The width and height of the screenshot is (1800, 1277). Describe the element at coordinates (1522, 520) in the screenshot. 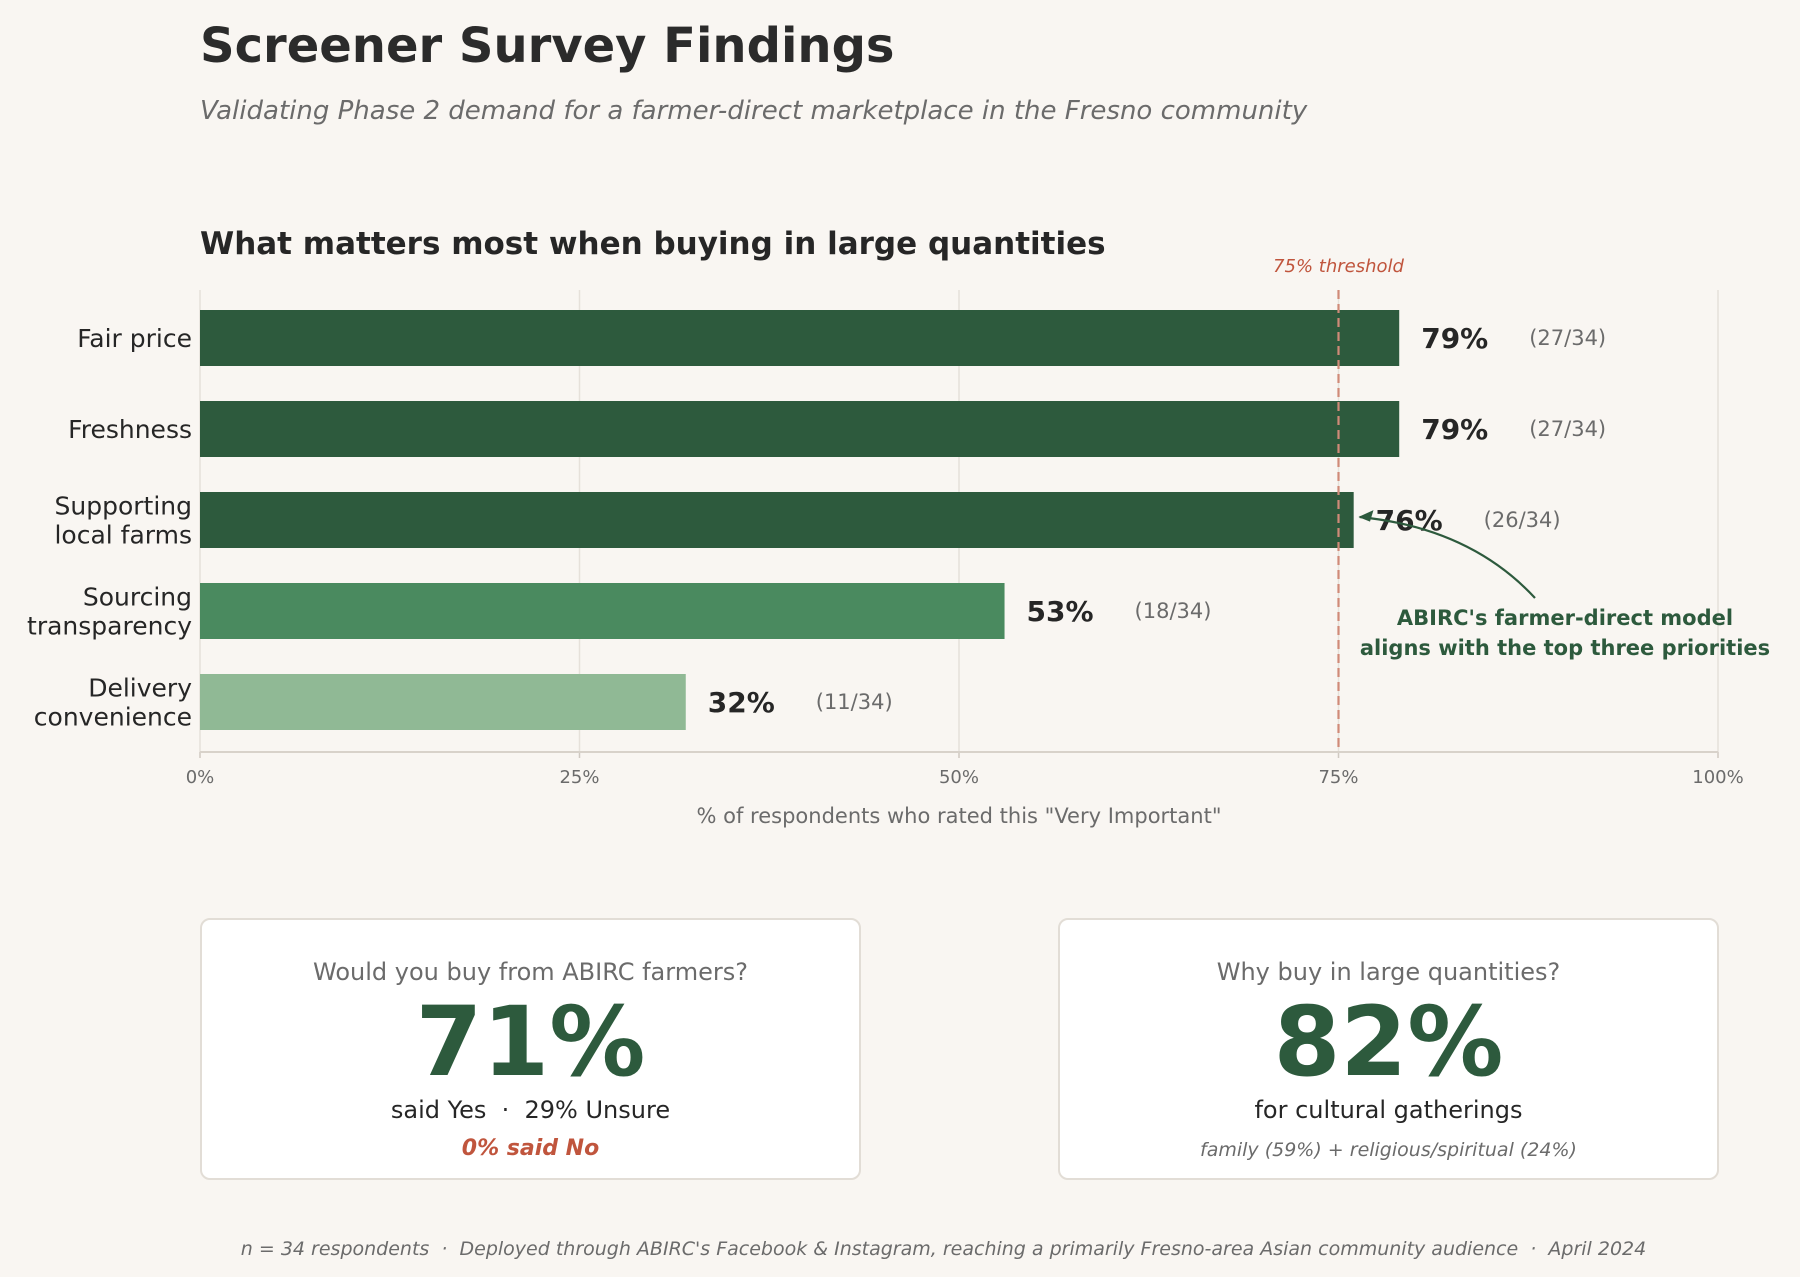

I see `count-label: (26/34)` at that location.